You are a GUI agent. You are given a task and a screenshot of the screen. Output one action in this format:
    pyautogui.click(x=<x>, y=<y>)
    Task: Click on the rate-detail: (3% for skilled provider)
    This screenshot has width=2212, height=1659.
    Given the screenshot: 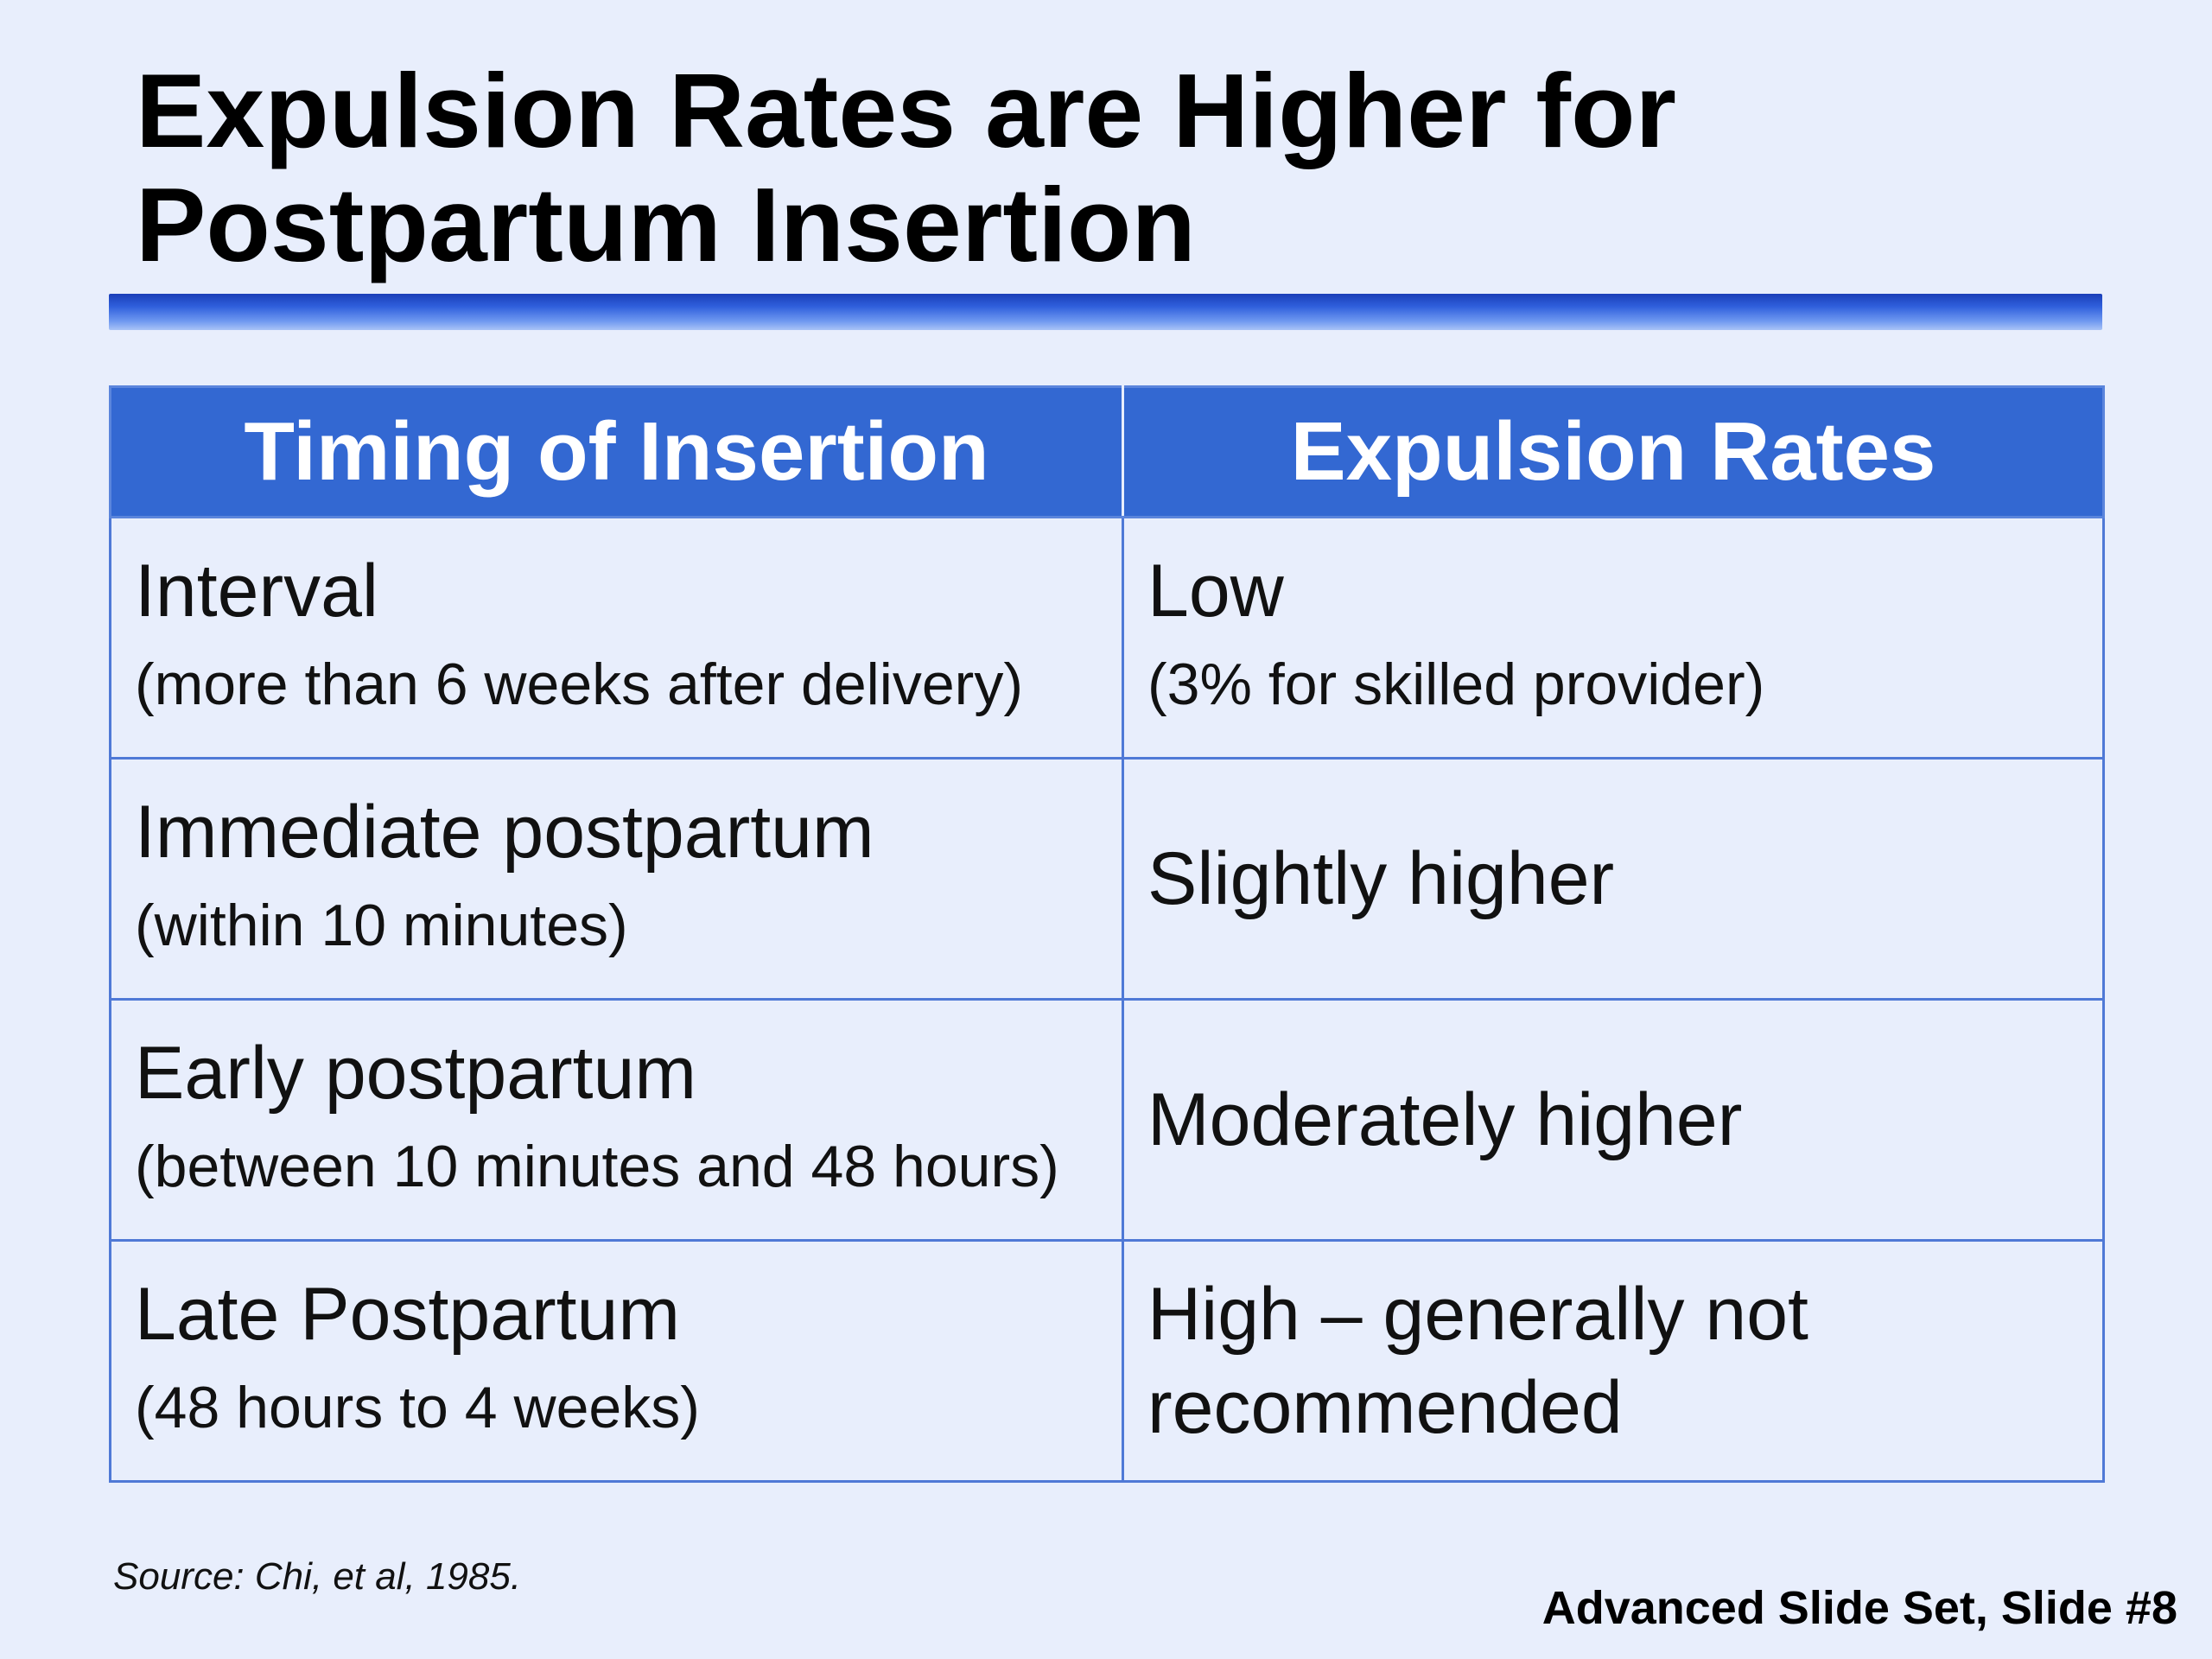 What is the action you would take?
    pyautogui.click(x=1456, y=684)
    